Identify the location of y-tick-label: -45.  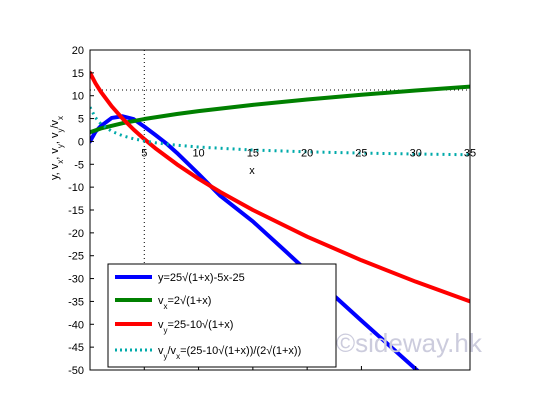
(76, 348).